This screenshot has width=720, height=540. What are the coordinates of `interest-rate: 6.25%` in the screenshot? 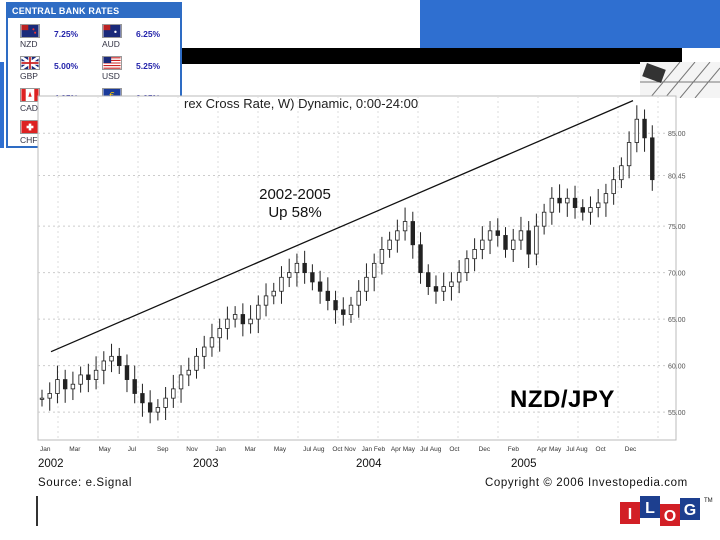 It's located at (148, 34).